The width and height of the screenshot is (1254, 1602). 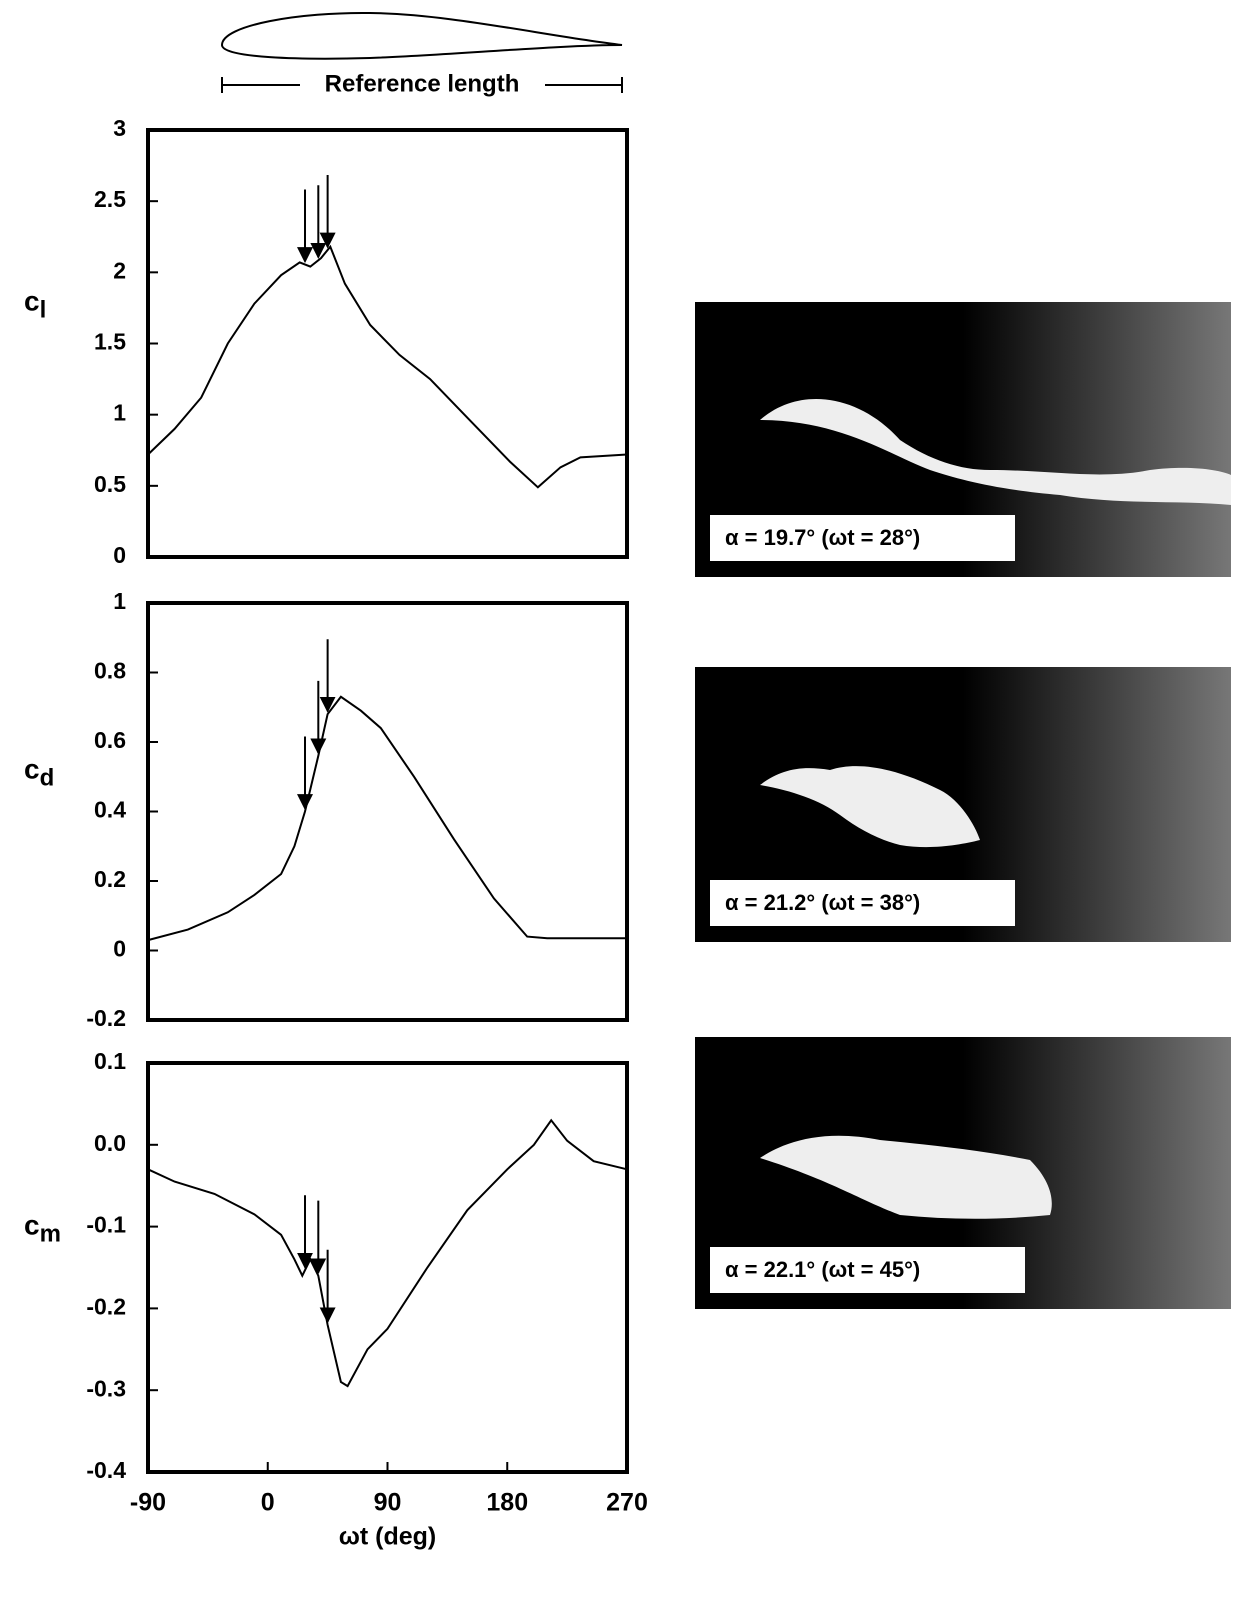 I want to click on y-tick-label: 0.5, so click(x=110, y=484).